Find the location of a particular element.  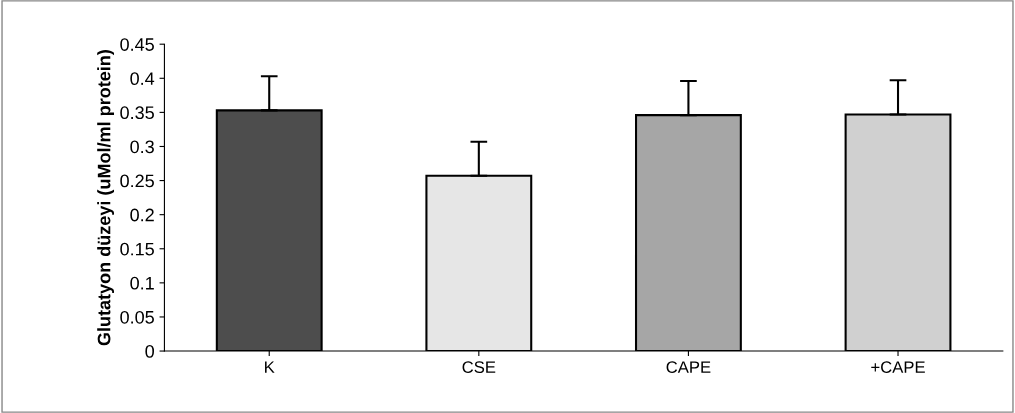

y-tick-label: 0.3 is located at coordinates (142, 147).